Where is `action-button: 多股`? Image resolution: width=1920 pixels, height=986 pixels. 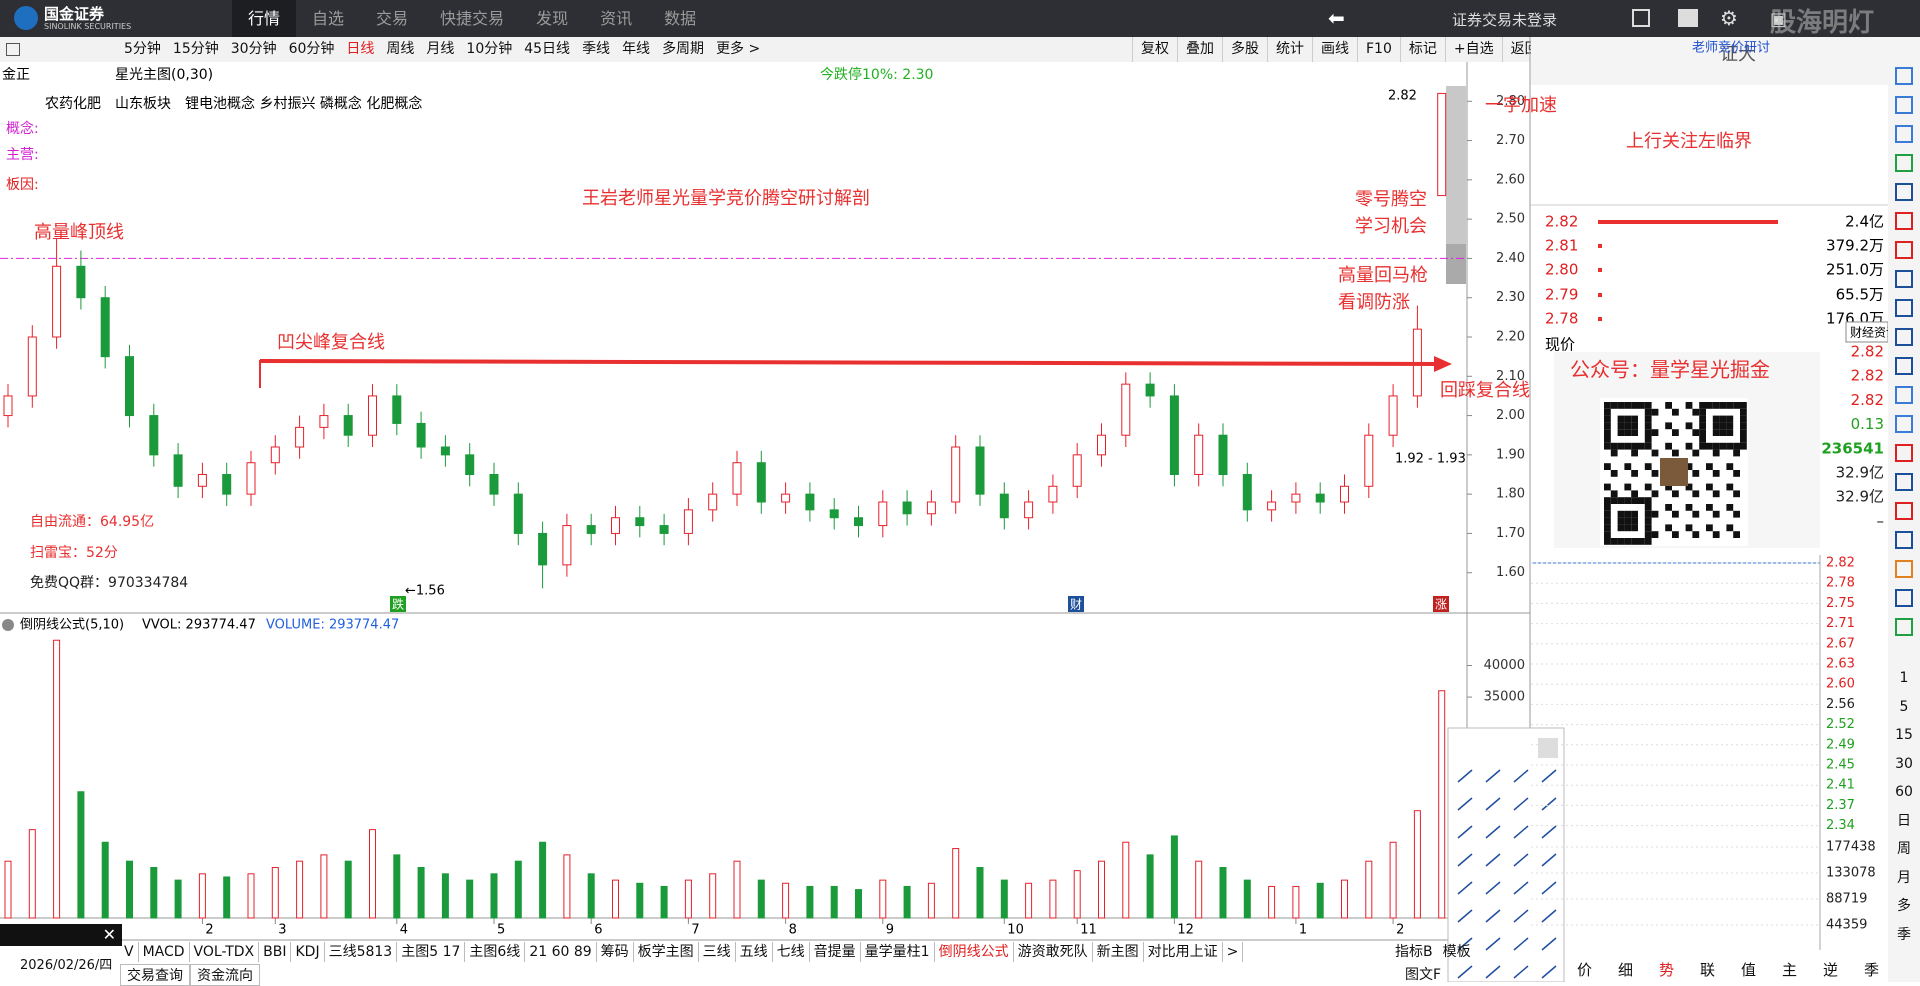 action-button: 多股 is located at coordinates (1244, 49).